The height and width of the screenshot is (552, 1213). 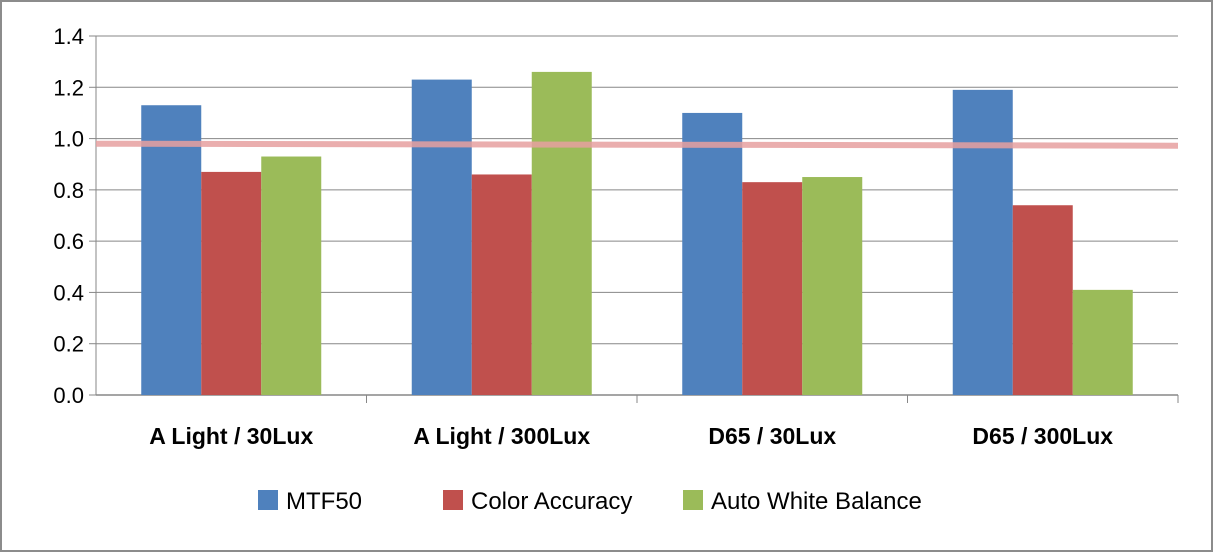 What do you see at coordinates (772, 436) in the screenshot?
I see `x-category-label: D65 / 30Lux` at bounding box center [772, 436].